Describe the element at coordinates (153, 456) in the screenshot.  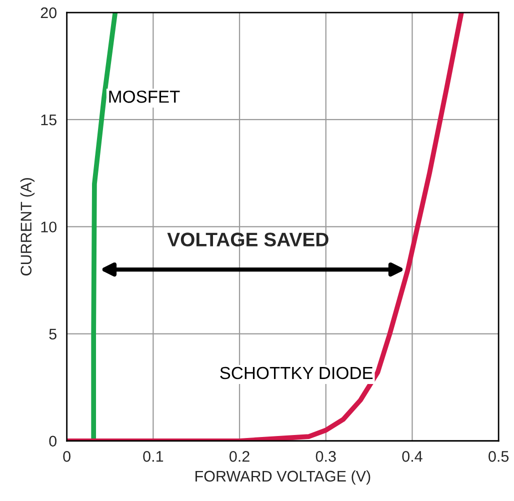
I see `x-tick-label: 0.1` at that location.